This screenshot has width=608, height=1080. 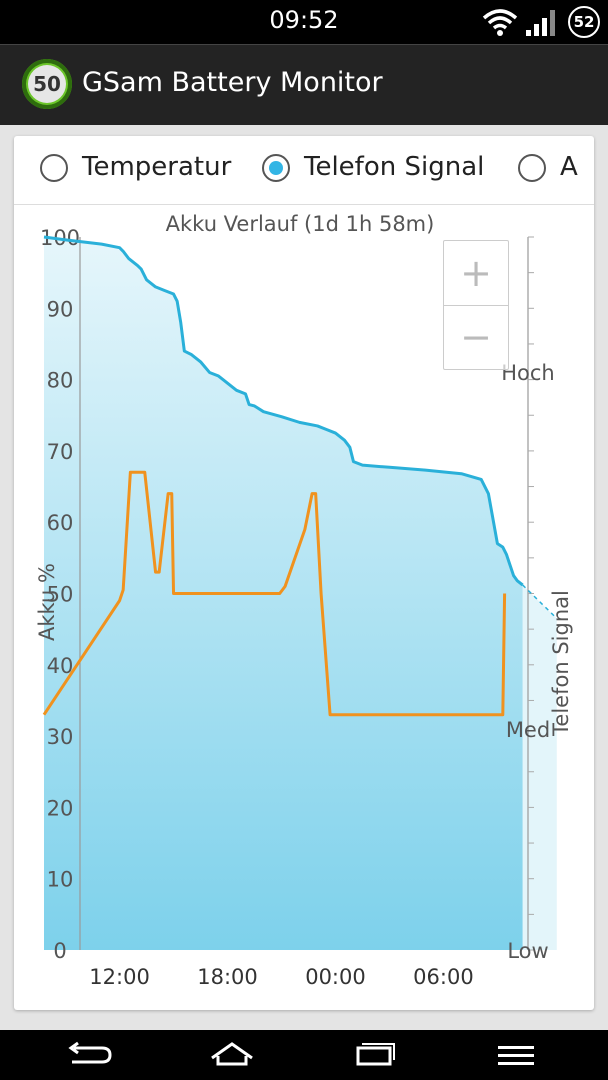 What do you see at coordinates (527, 951) in the screenshot?
I see `y2-tick-label: Low` at bounding box center [527, 951].